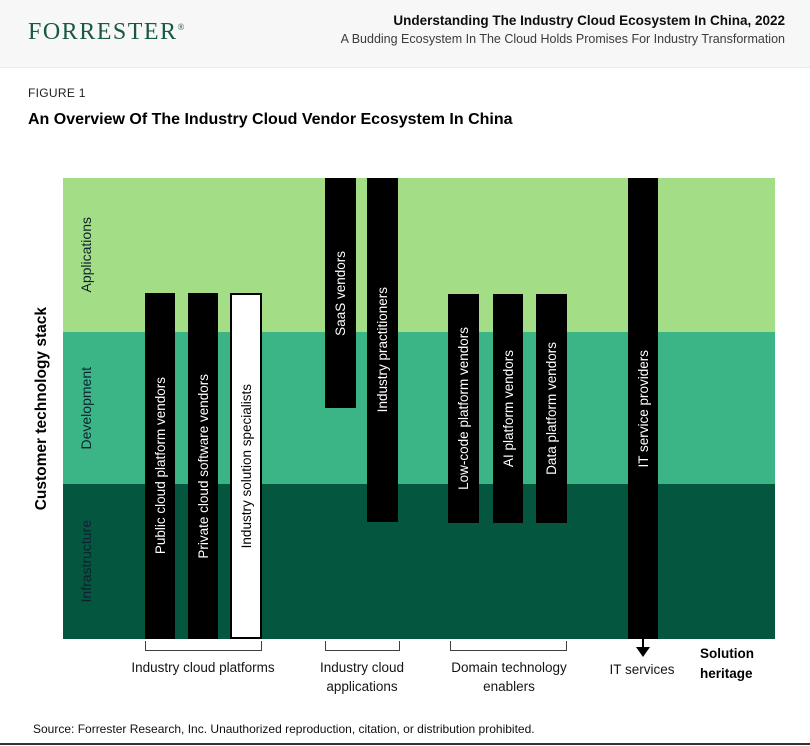  I want to click on y-axis-label-text: Customer technology stack, so click(41, 408).